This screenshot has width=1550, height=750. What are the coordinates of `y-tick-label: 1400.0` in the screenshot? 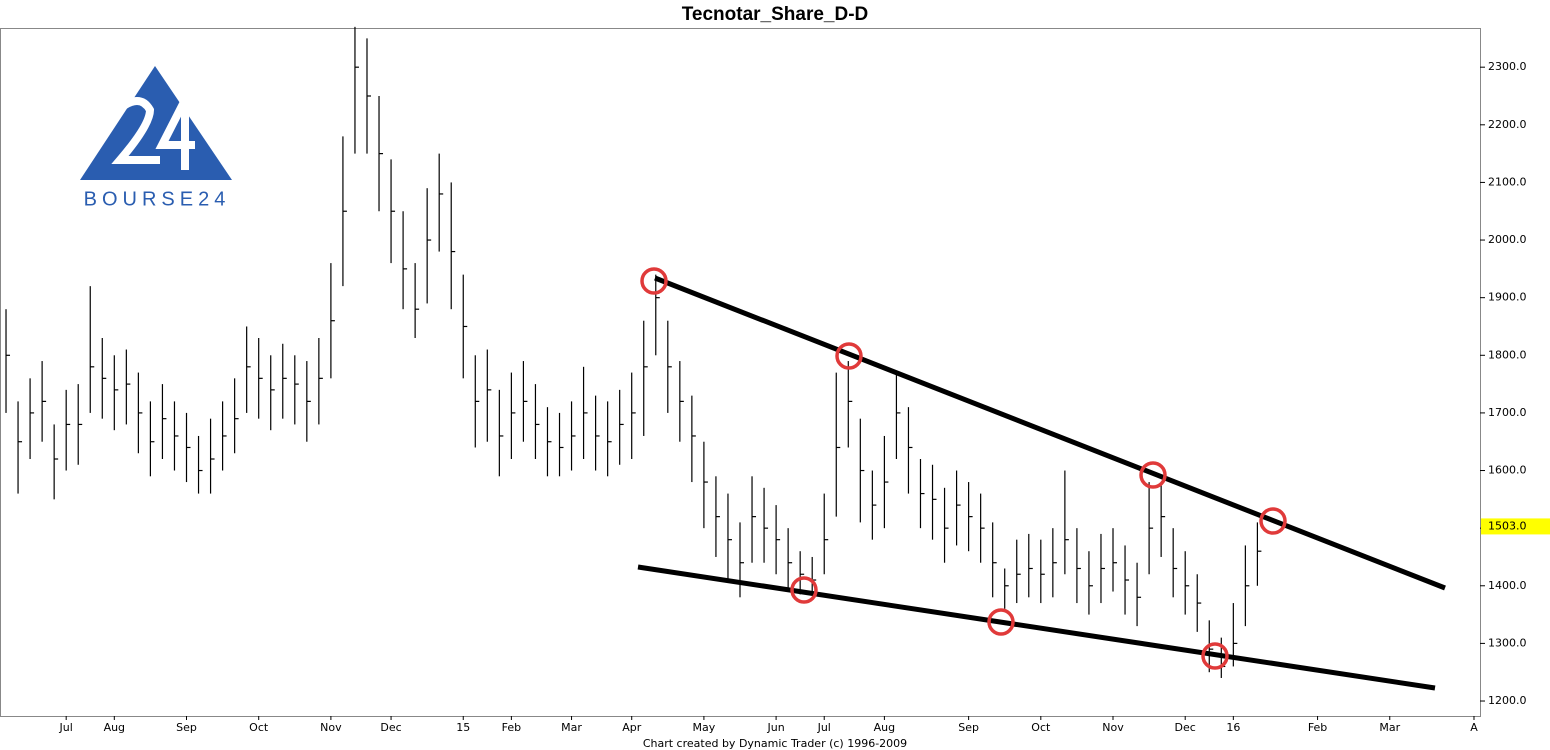 It's located at (1507, 585).